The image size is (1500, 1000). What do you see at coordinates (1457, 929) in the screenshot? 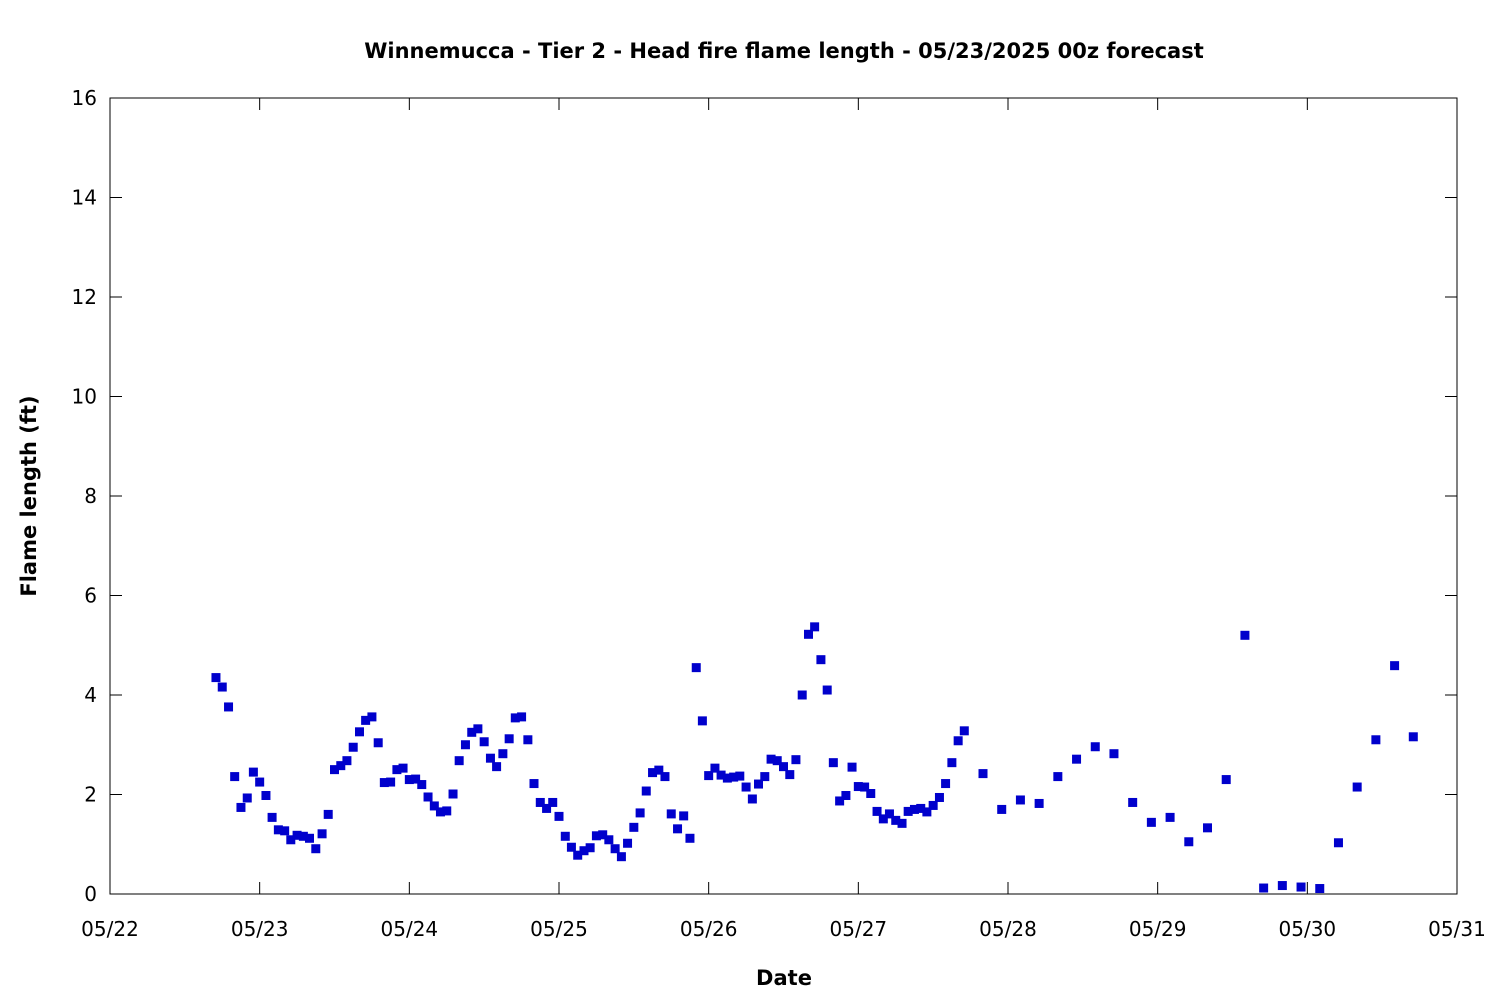
I see `x-tick-label: 05/31` at bounding box center [1457, 929].